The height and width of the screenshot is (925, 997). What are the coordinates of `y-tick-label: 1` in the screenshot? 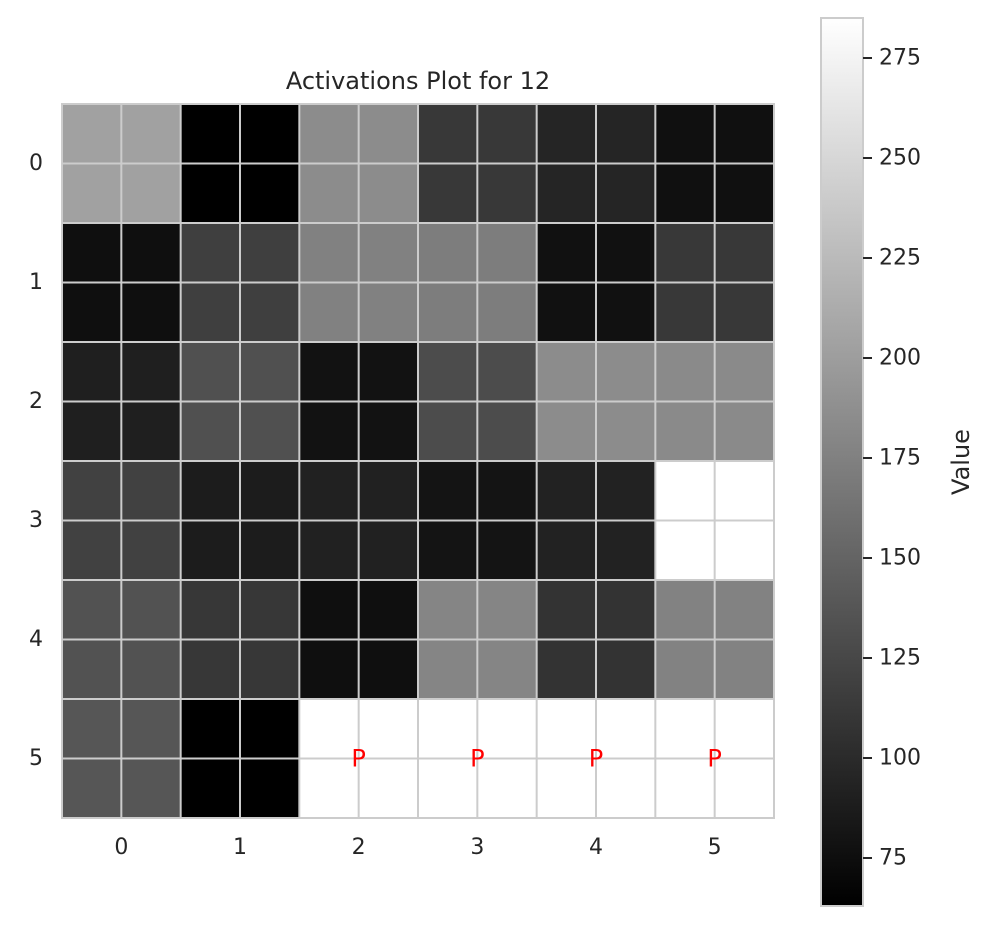 It's located at (36, 282).